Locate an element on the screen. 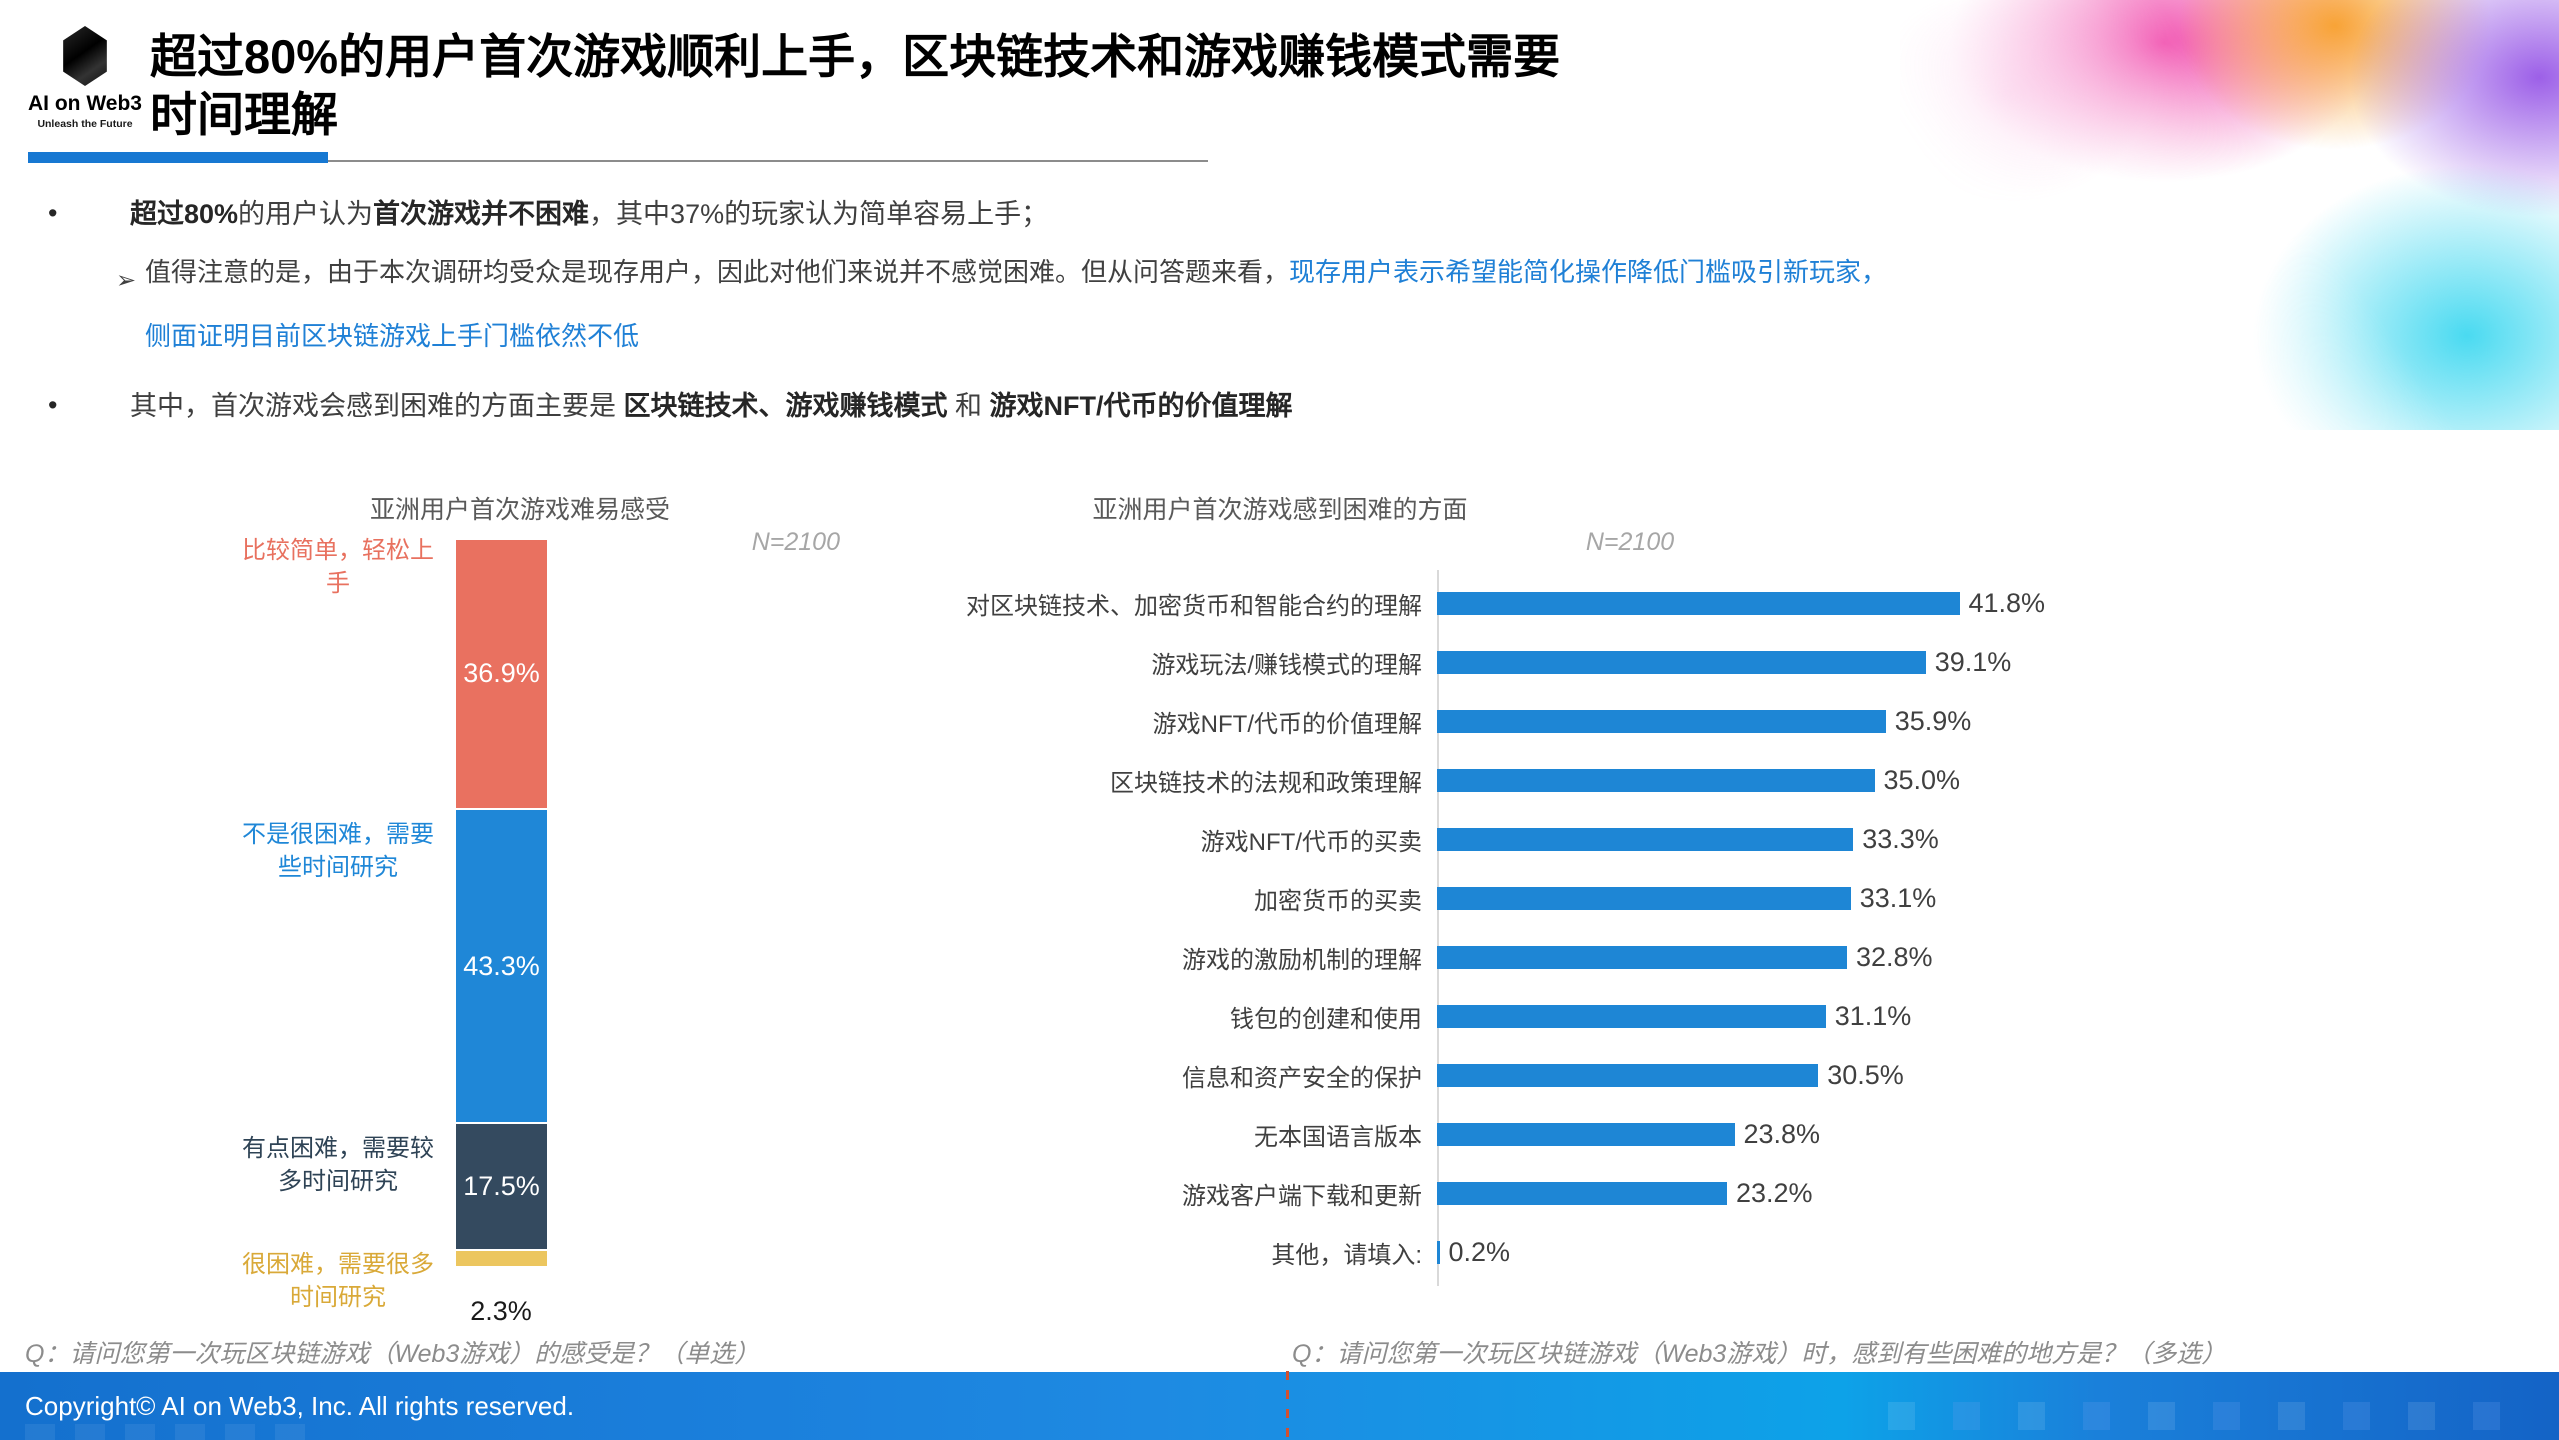  bar-value-label: 33.1% is located at coordinates (1898, 898).